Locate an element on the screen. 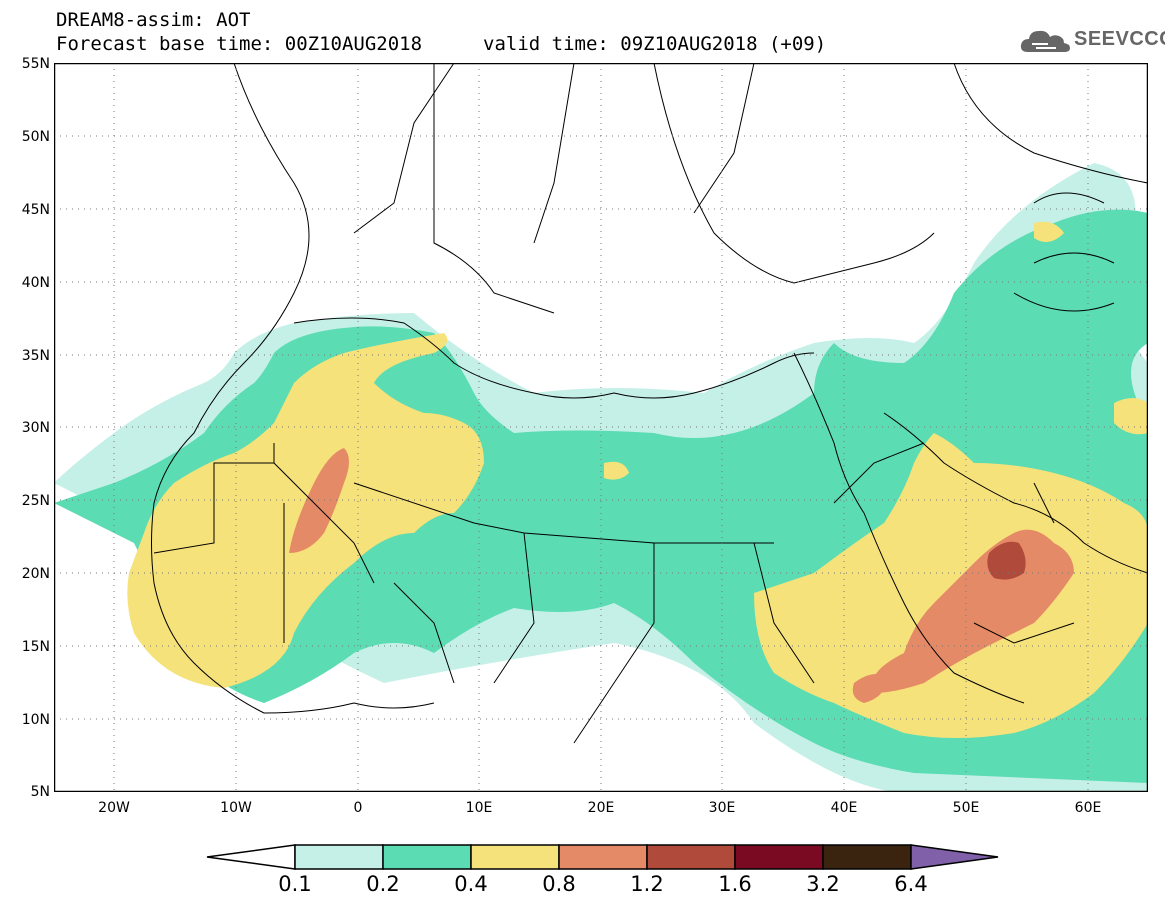 This screenshot has width=1165, height=905. map-title: DREAM8-assim: AOT is located at coordinates (153, 20).